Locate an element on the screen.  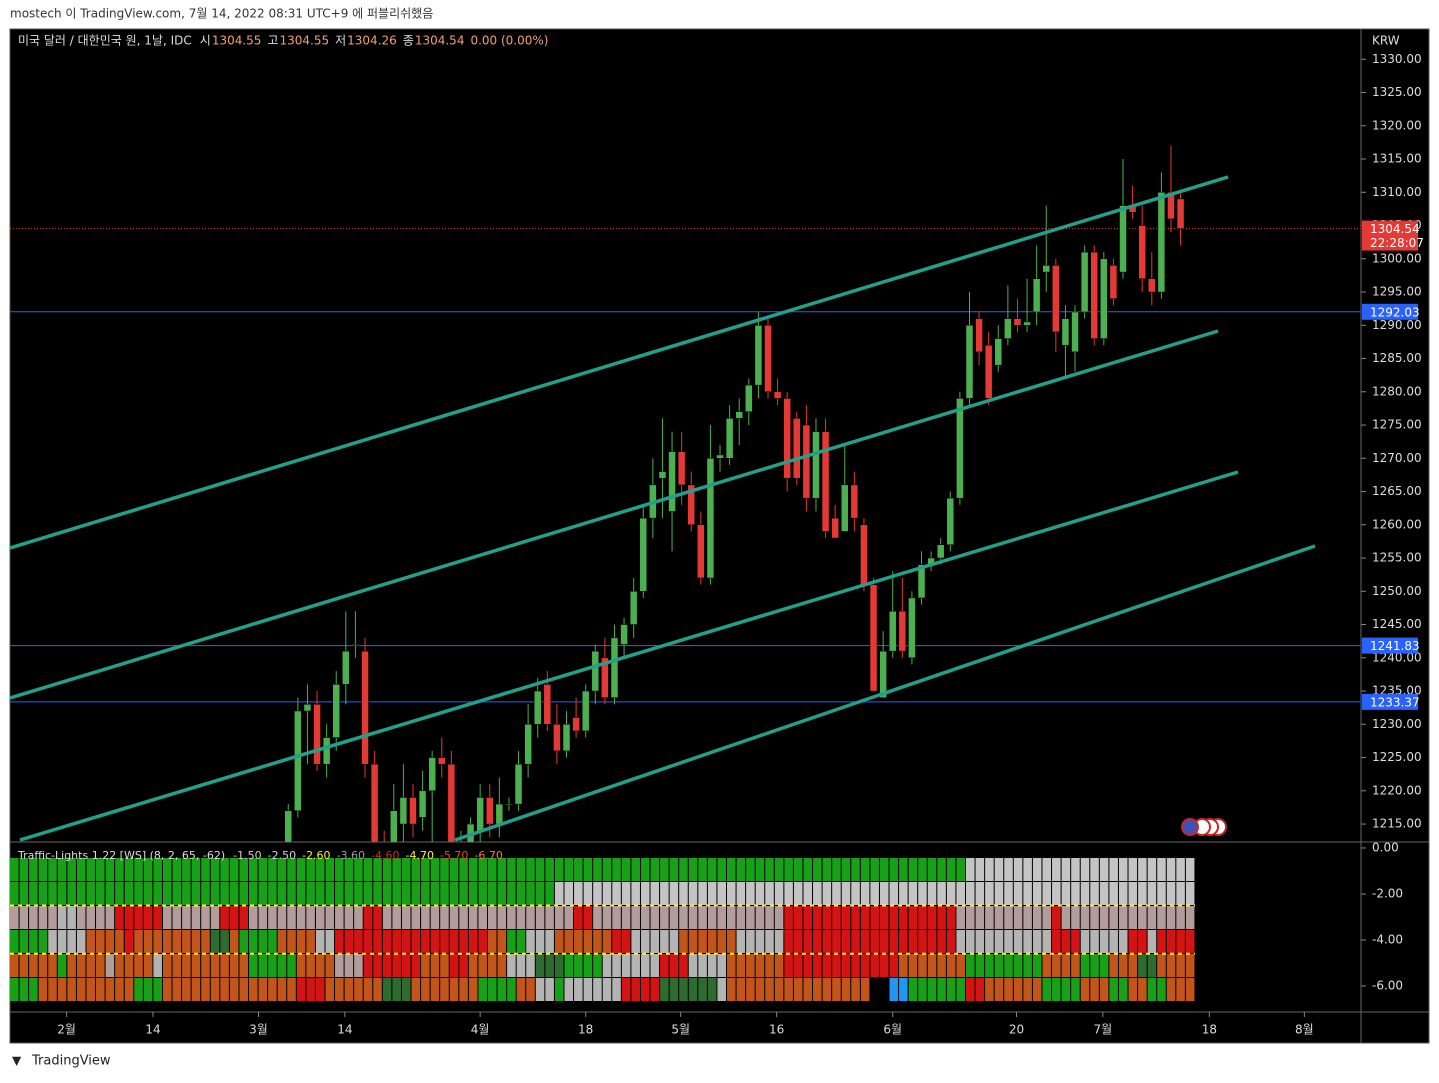
x-tick-label: 5월 is located at coordinates (680, 1030).